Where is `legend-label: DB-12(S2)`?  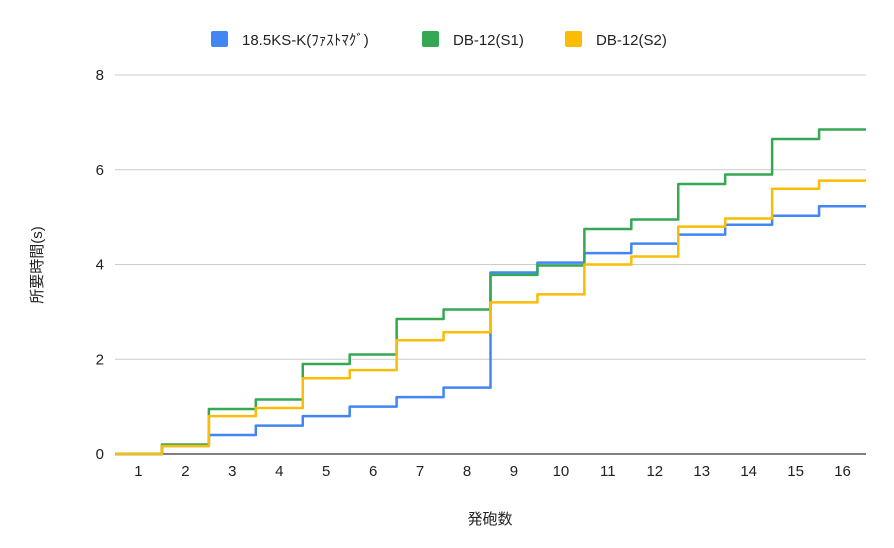 legend-label: DB-12(S2) is located at coordinates (631, 40).